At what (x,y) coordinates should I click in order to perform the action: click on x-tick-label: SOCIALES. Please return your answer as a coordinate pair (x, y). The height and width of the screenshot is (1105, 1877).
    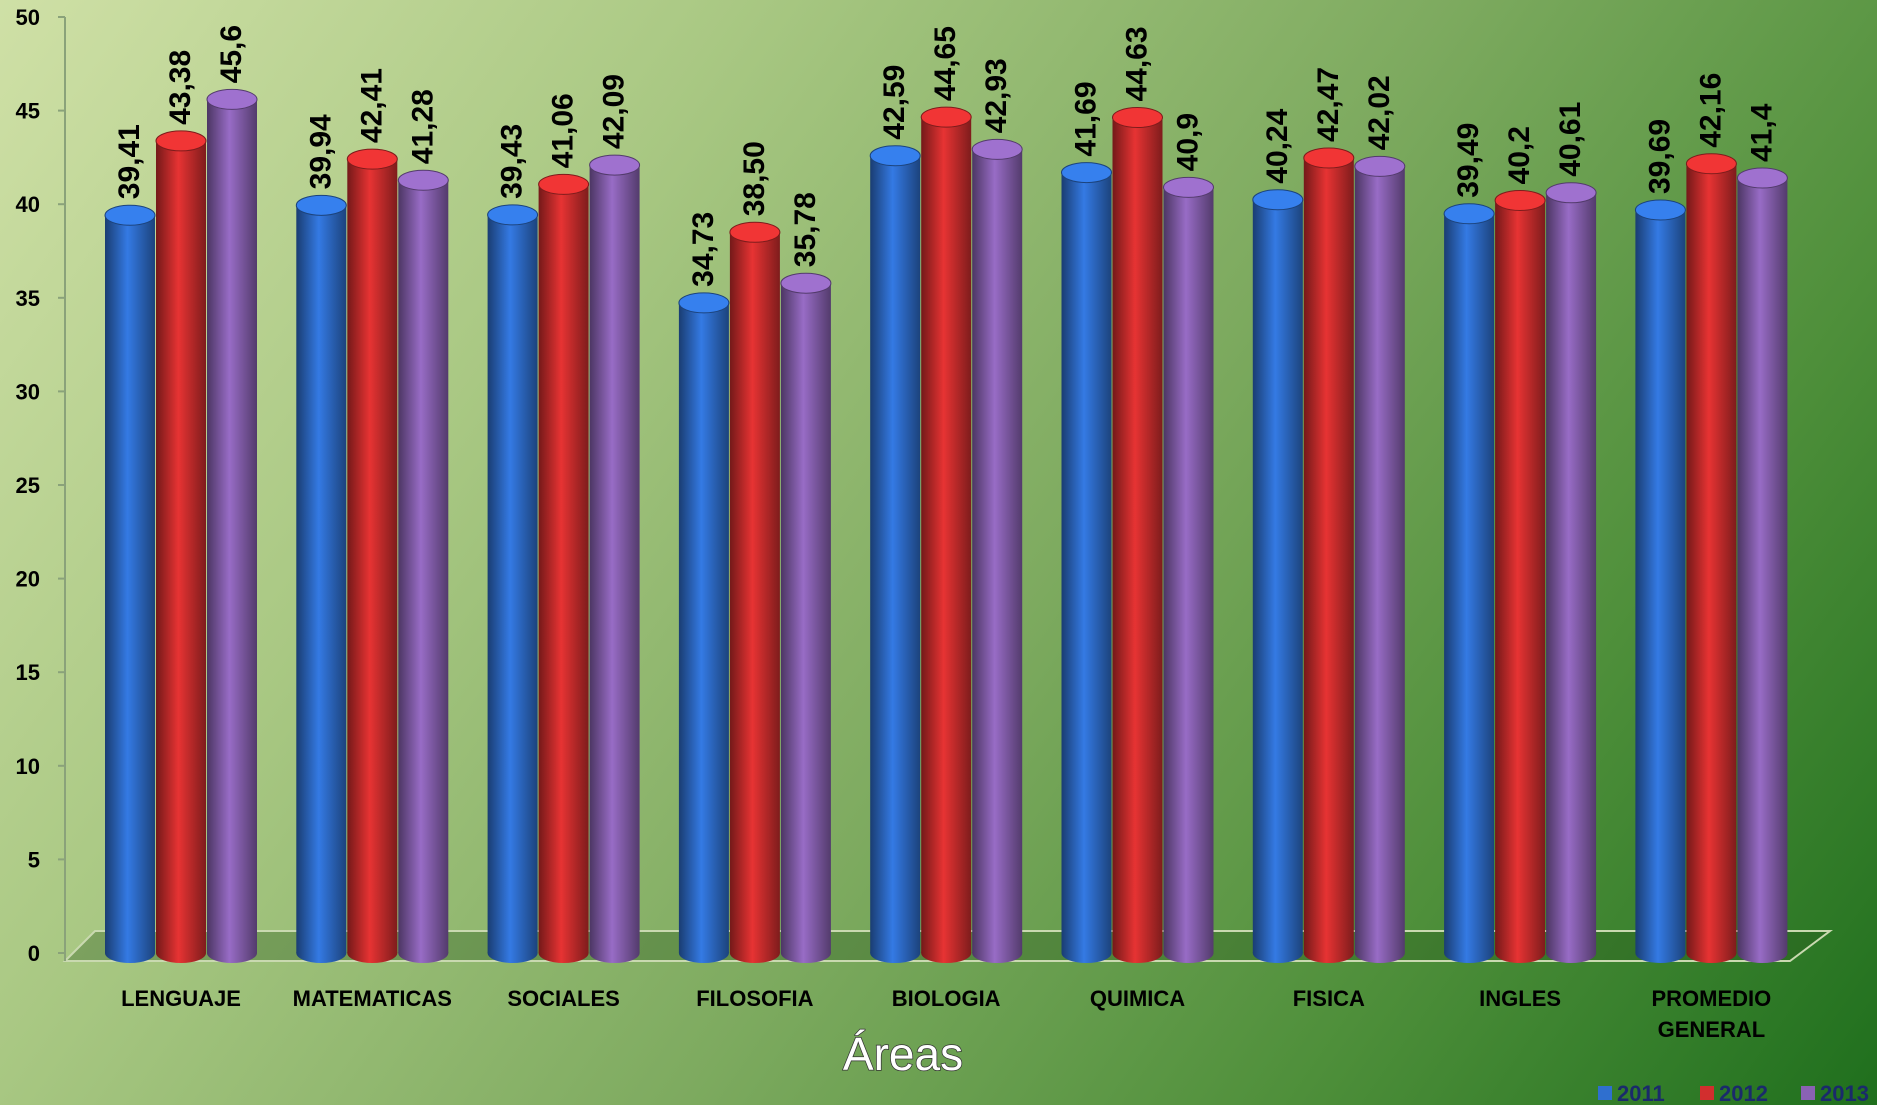
    Looking at the image, I should click on (563, 998).